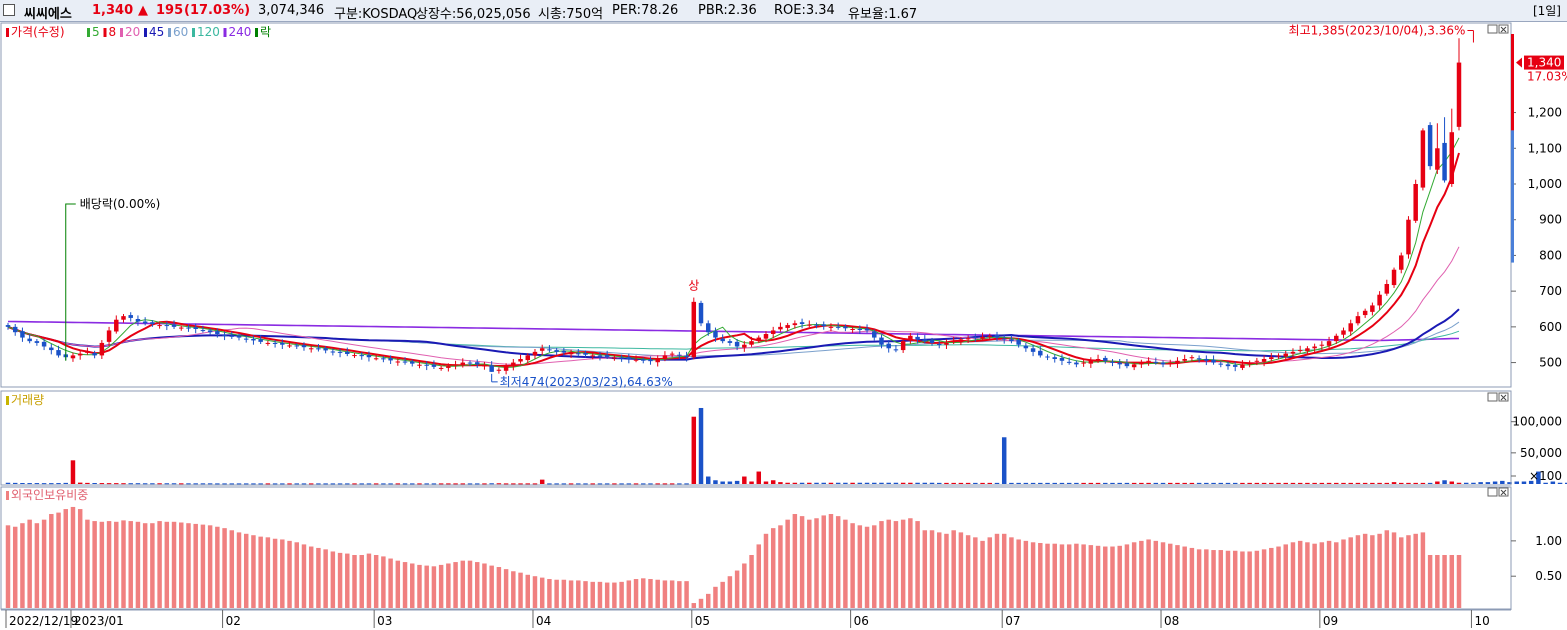 This screenshot has height=630, width=1567. What do you see at coordinates (48, 14) in the screenshot?
I see `stock-name: 씨씨에스` at bounding box center [48, 14].